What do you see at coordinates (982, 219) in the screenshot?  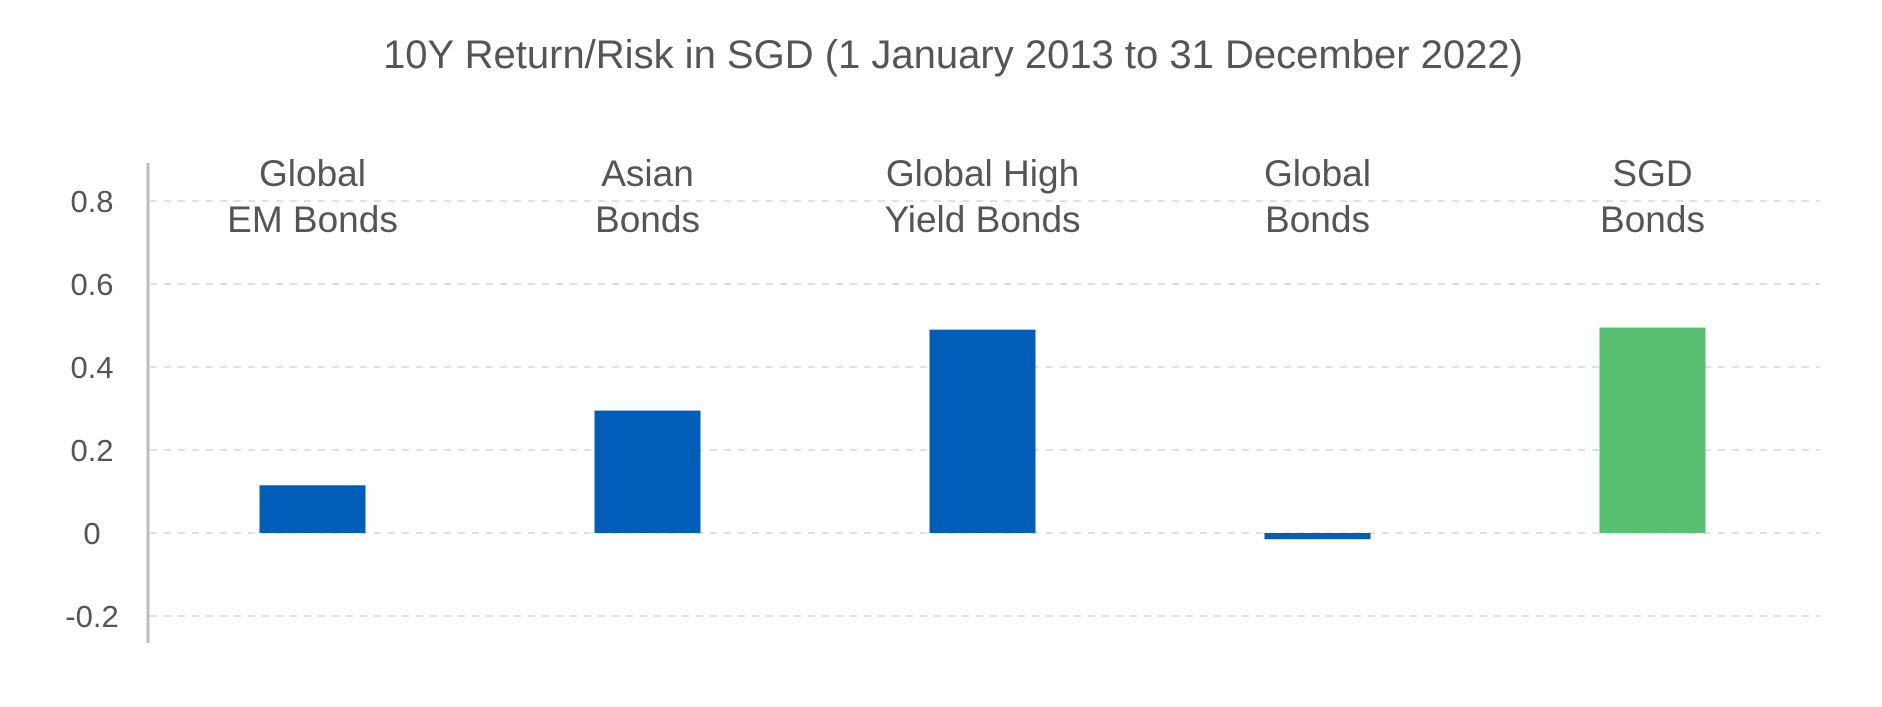 I see `category-label-line: Yield Bonds` at bounding box center [982, 219].